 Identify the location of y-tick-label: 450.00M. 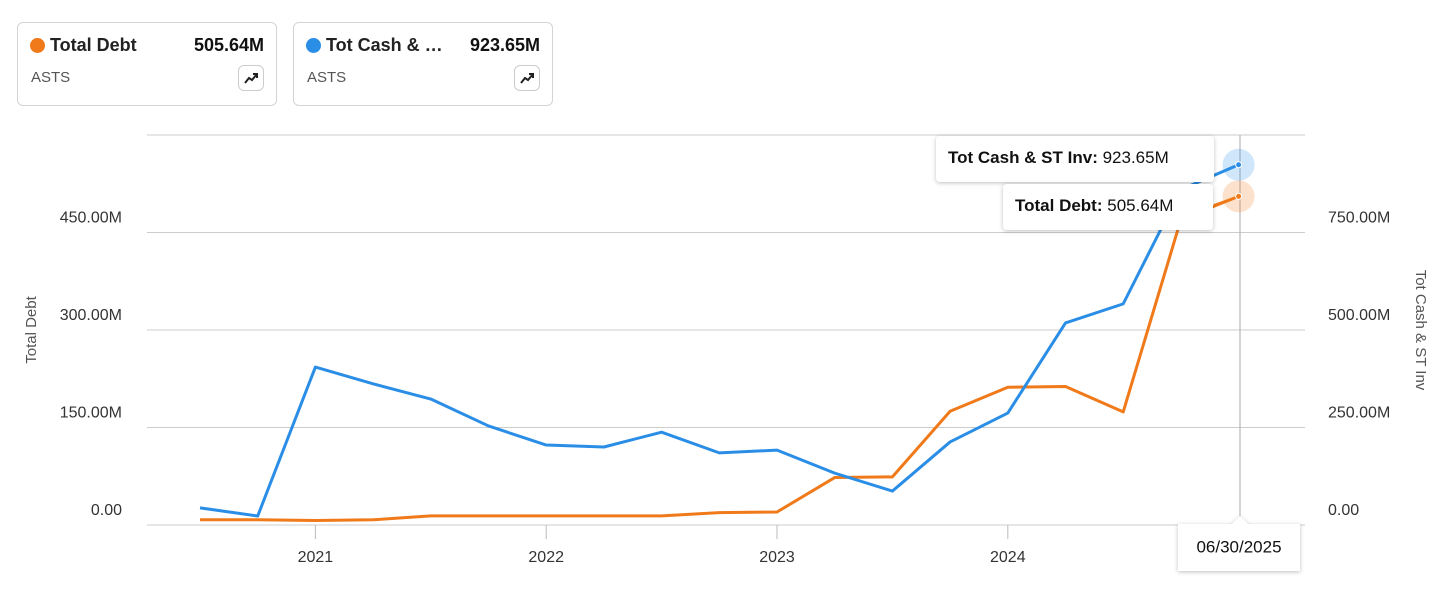
(91, 218).